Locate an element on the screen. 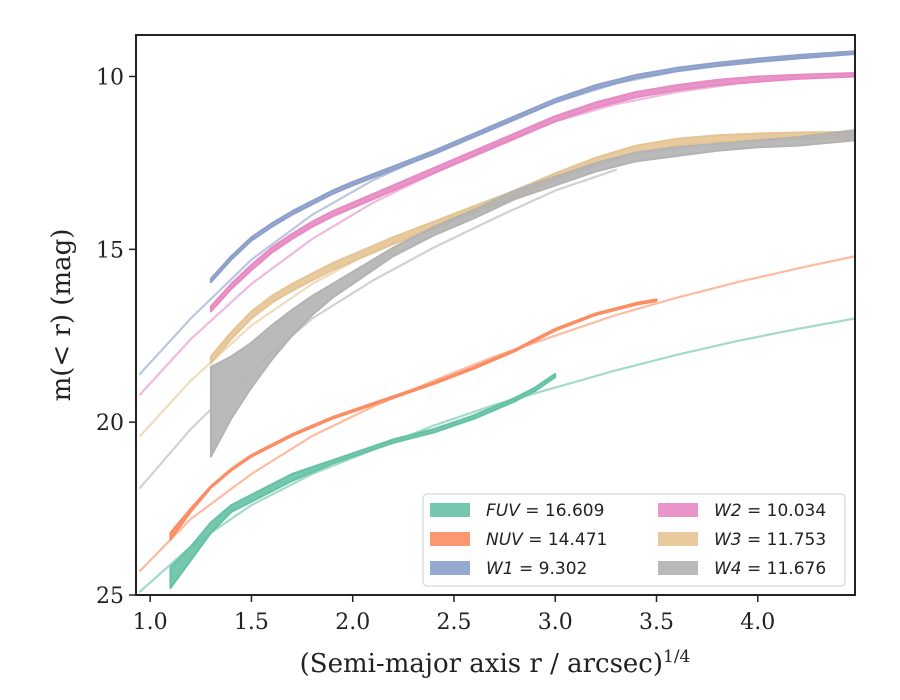  legend-box is located at coordinates (634, 540).